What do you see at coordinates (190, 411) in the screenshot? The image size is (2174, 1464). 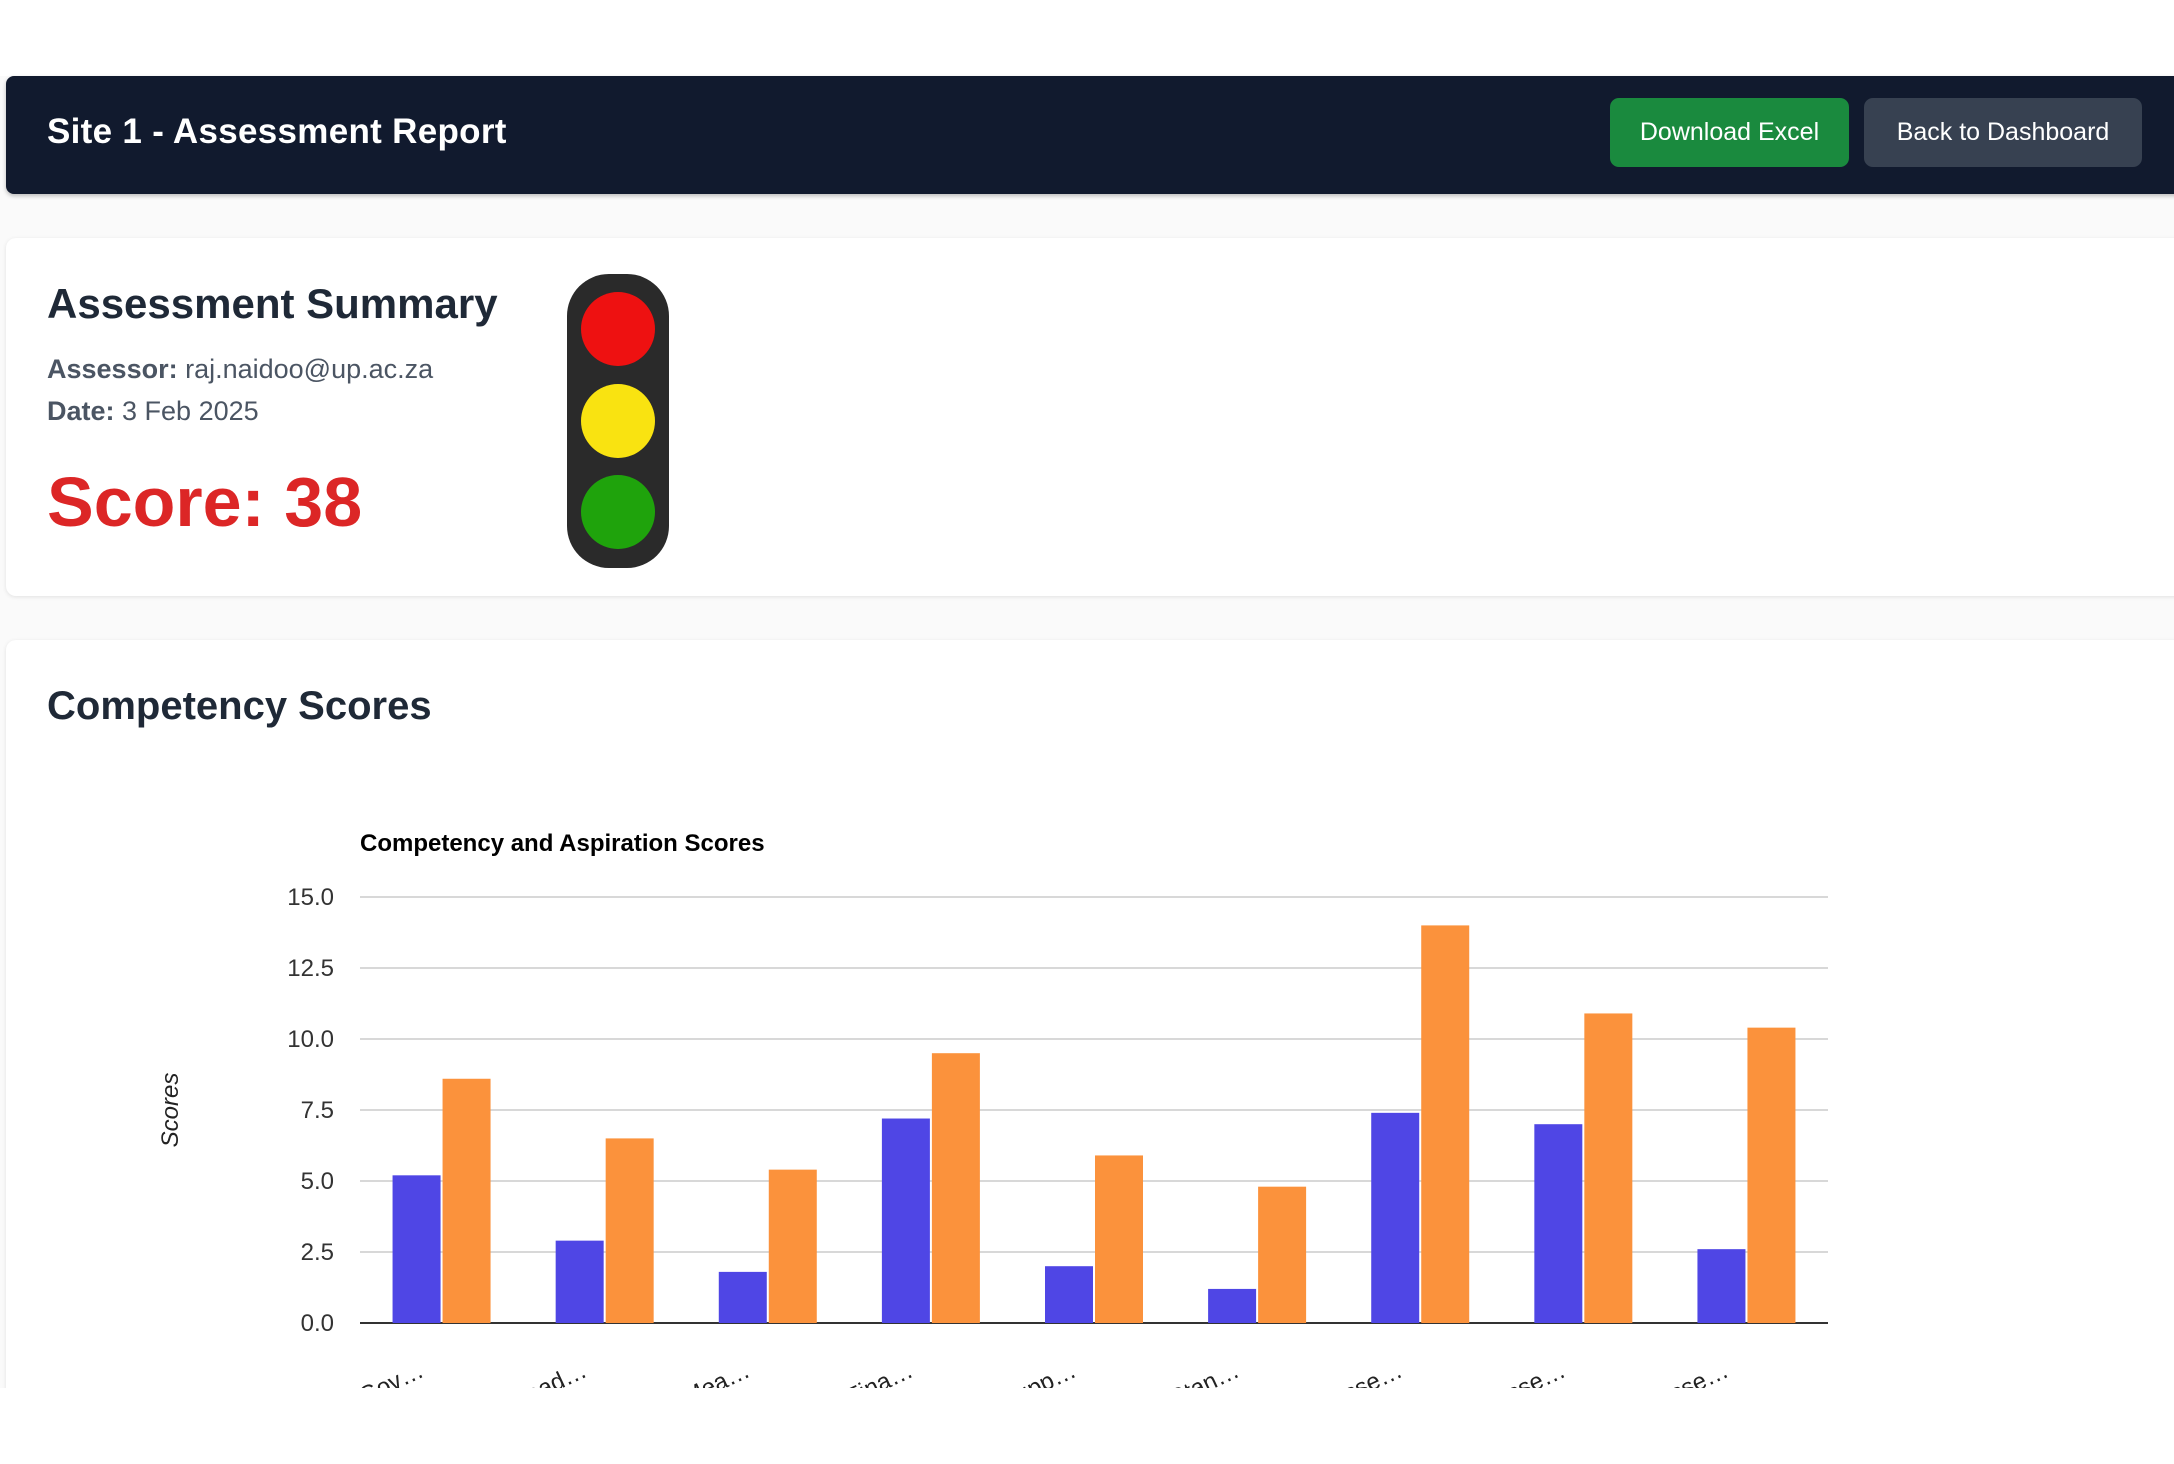 I see `date-value: 3 Feb 2025` at bounding box center [190, 411].